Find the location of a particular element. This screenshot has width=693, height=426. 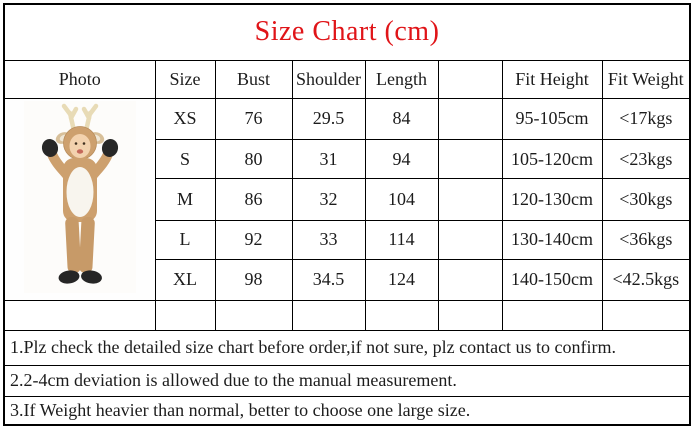

fit-height-cell: 130-140cm is located at coordinates (552, 240).